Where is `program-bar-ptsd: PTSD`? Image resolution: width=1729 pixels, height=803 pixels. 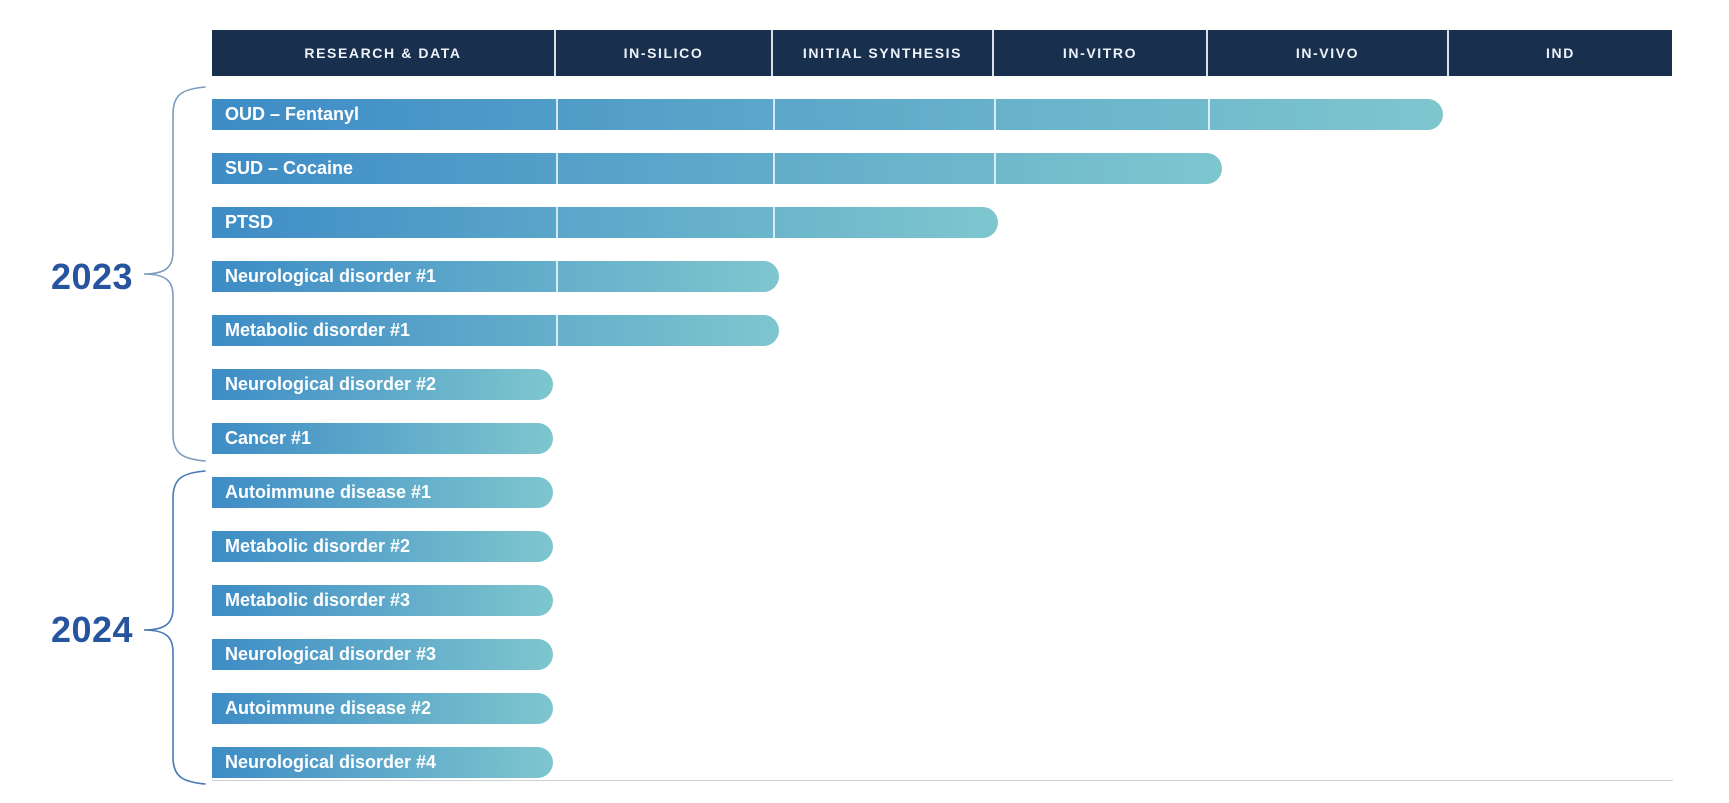
program-bar-ptsd: PTSD is located at coordinates (605, 222).